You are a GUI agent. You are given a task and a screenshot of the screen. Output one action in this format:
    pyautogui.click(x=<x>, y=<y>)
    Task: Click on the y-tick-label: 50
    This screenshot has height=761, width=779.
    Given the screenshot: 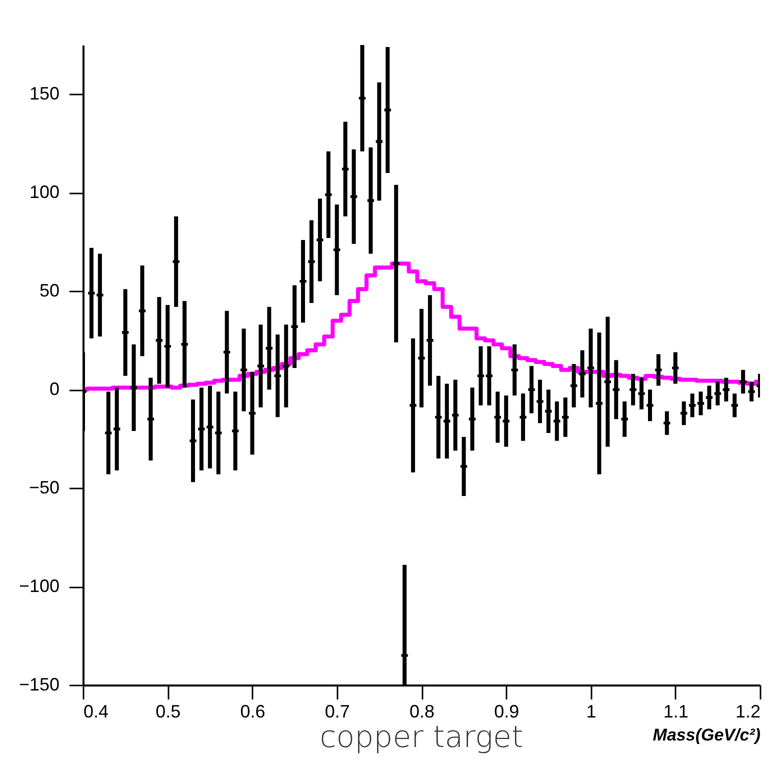 What is the action you would take?
    pyautogui.click(x=49, y=290)
    